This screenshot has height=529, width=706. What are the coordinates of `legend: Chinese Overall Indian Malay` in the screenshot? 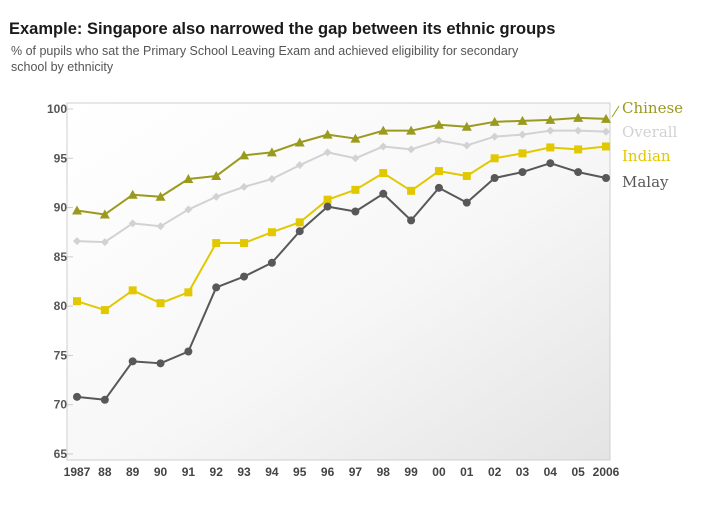 It's located at (647, 145).